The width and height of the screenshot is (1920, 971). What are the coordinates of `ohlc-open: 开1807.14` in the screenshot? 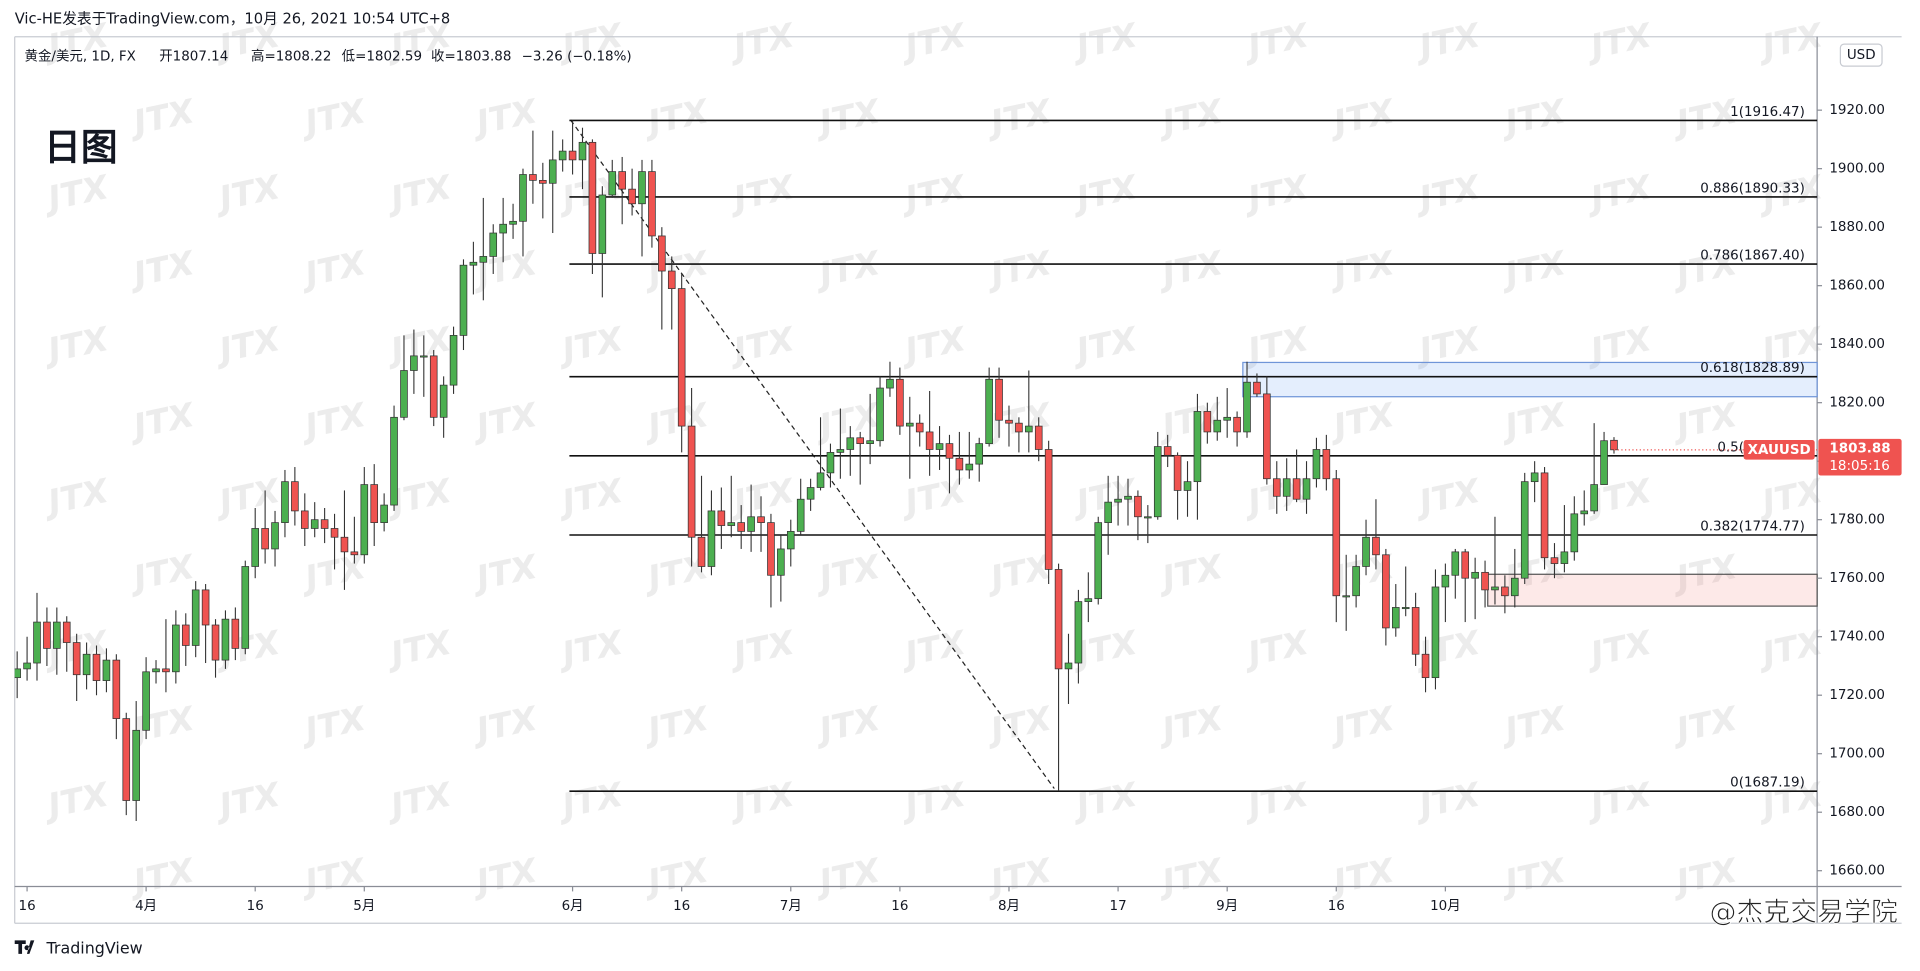 It's located at (193, 56).